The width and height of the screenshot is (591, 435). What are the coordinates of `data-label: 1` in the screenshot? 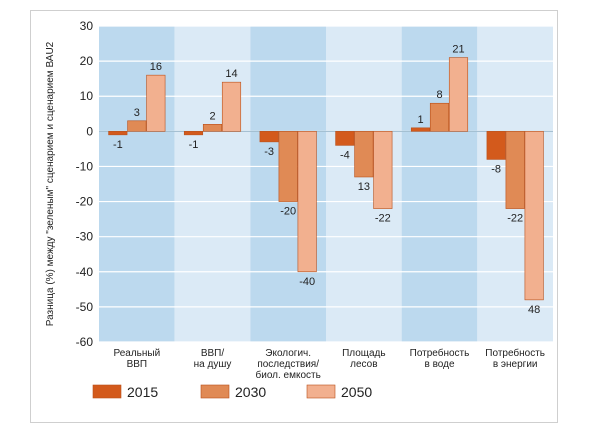 It's located at (420, 120).